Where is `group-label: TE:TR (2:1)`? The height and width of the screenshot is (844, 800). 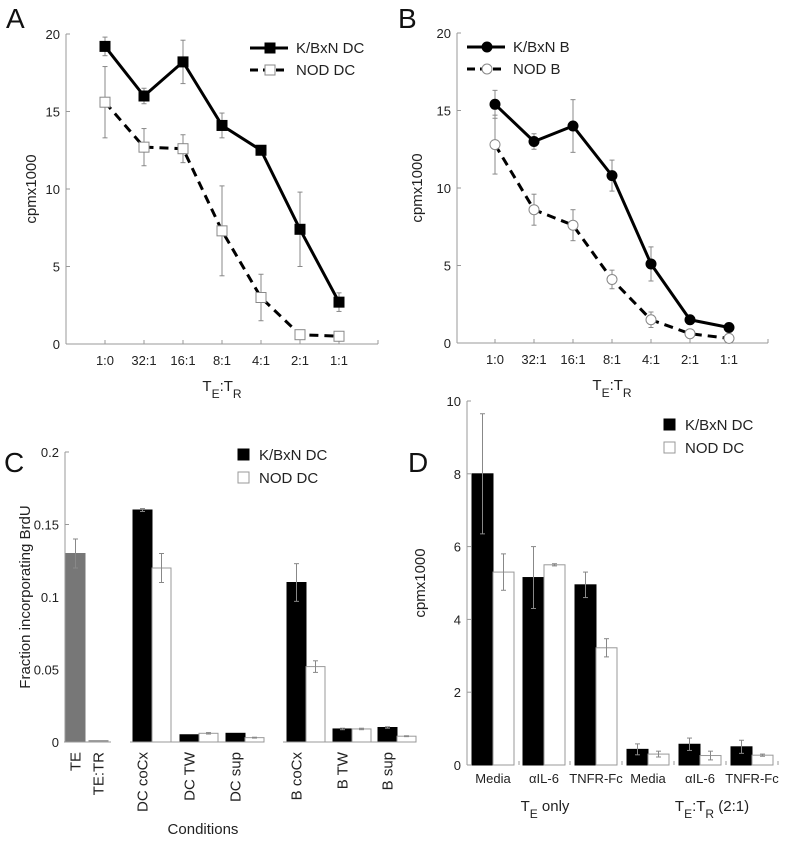 group-label: TE:TR (2:1) is located at coordinates (712, 809).